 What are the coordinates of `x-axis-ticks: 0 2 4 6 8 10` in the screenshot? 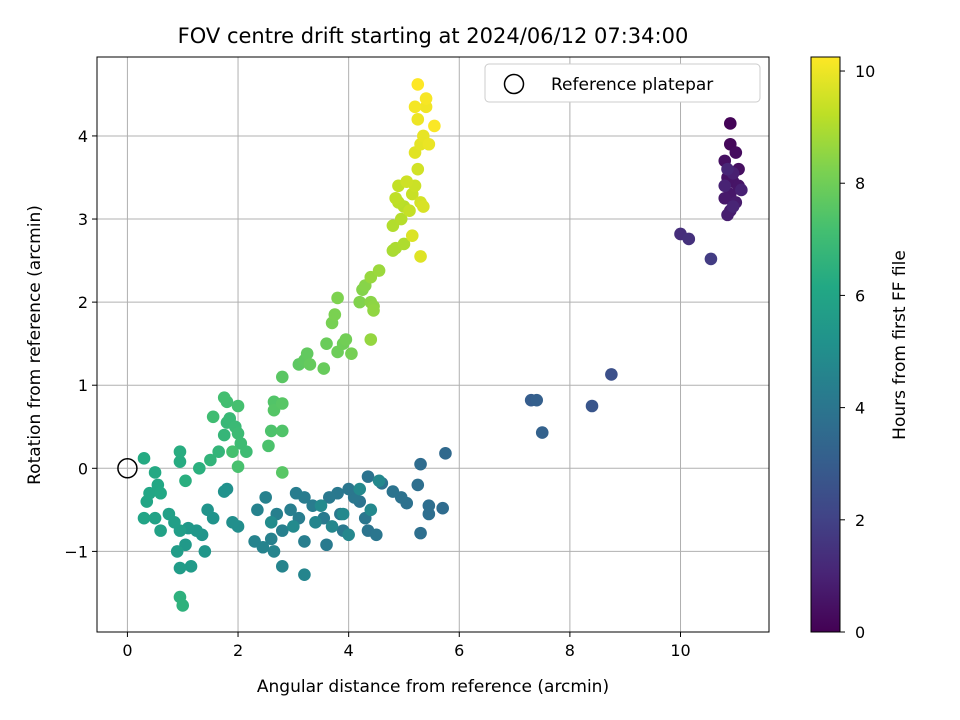 It's located at (406, 646).